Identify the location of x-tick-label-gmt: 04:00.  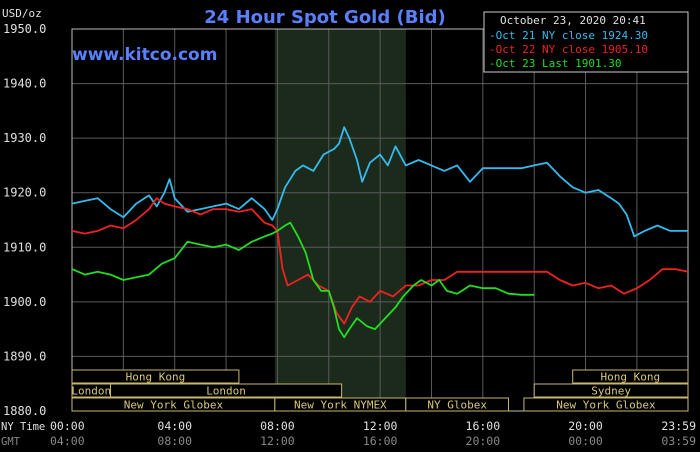
(67, 441).